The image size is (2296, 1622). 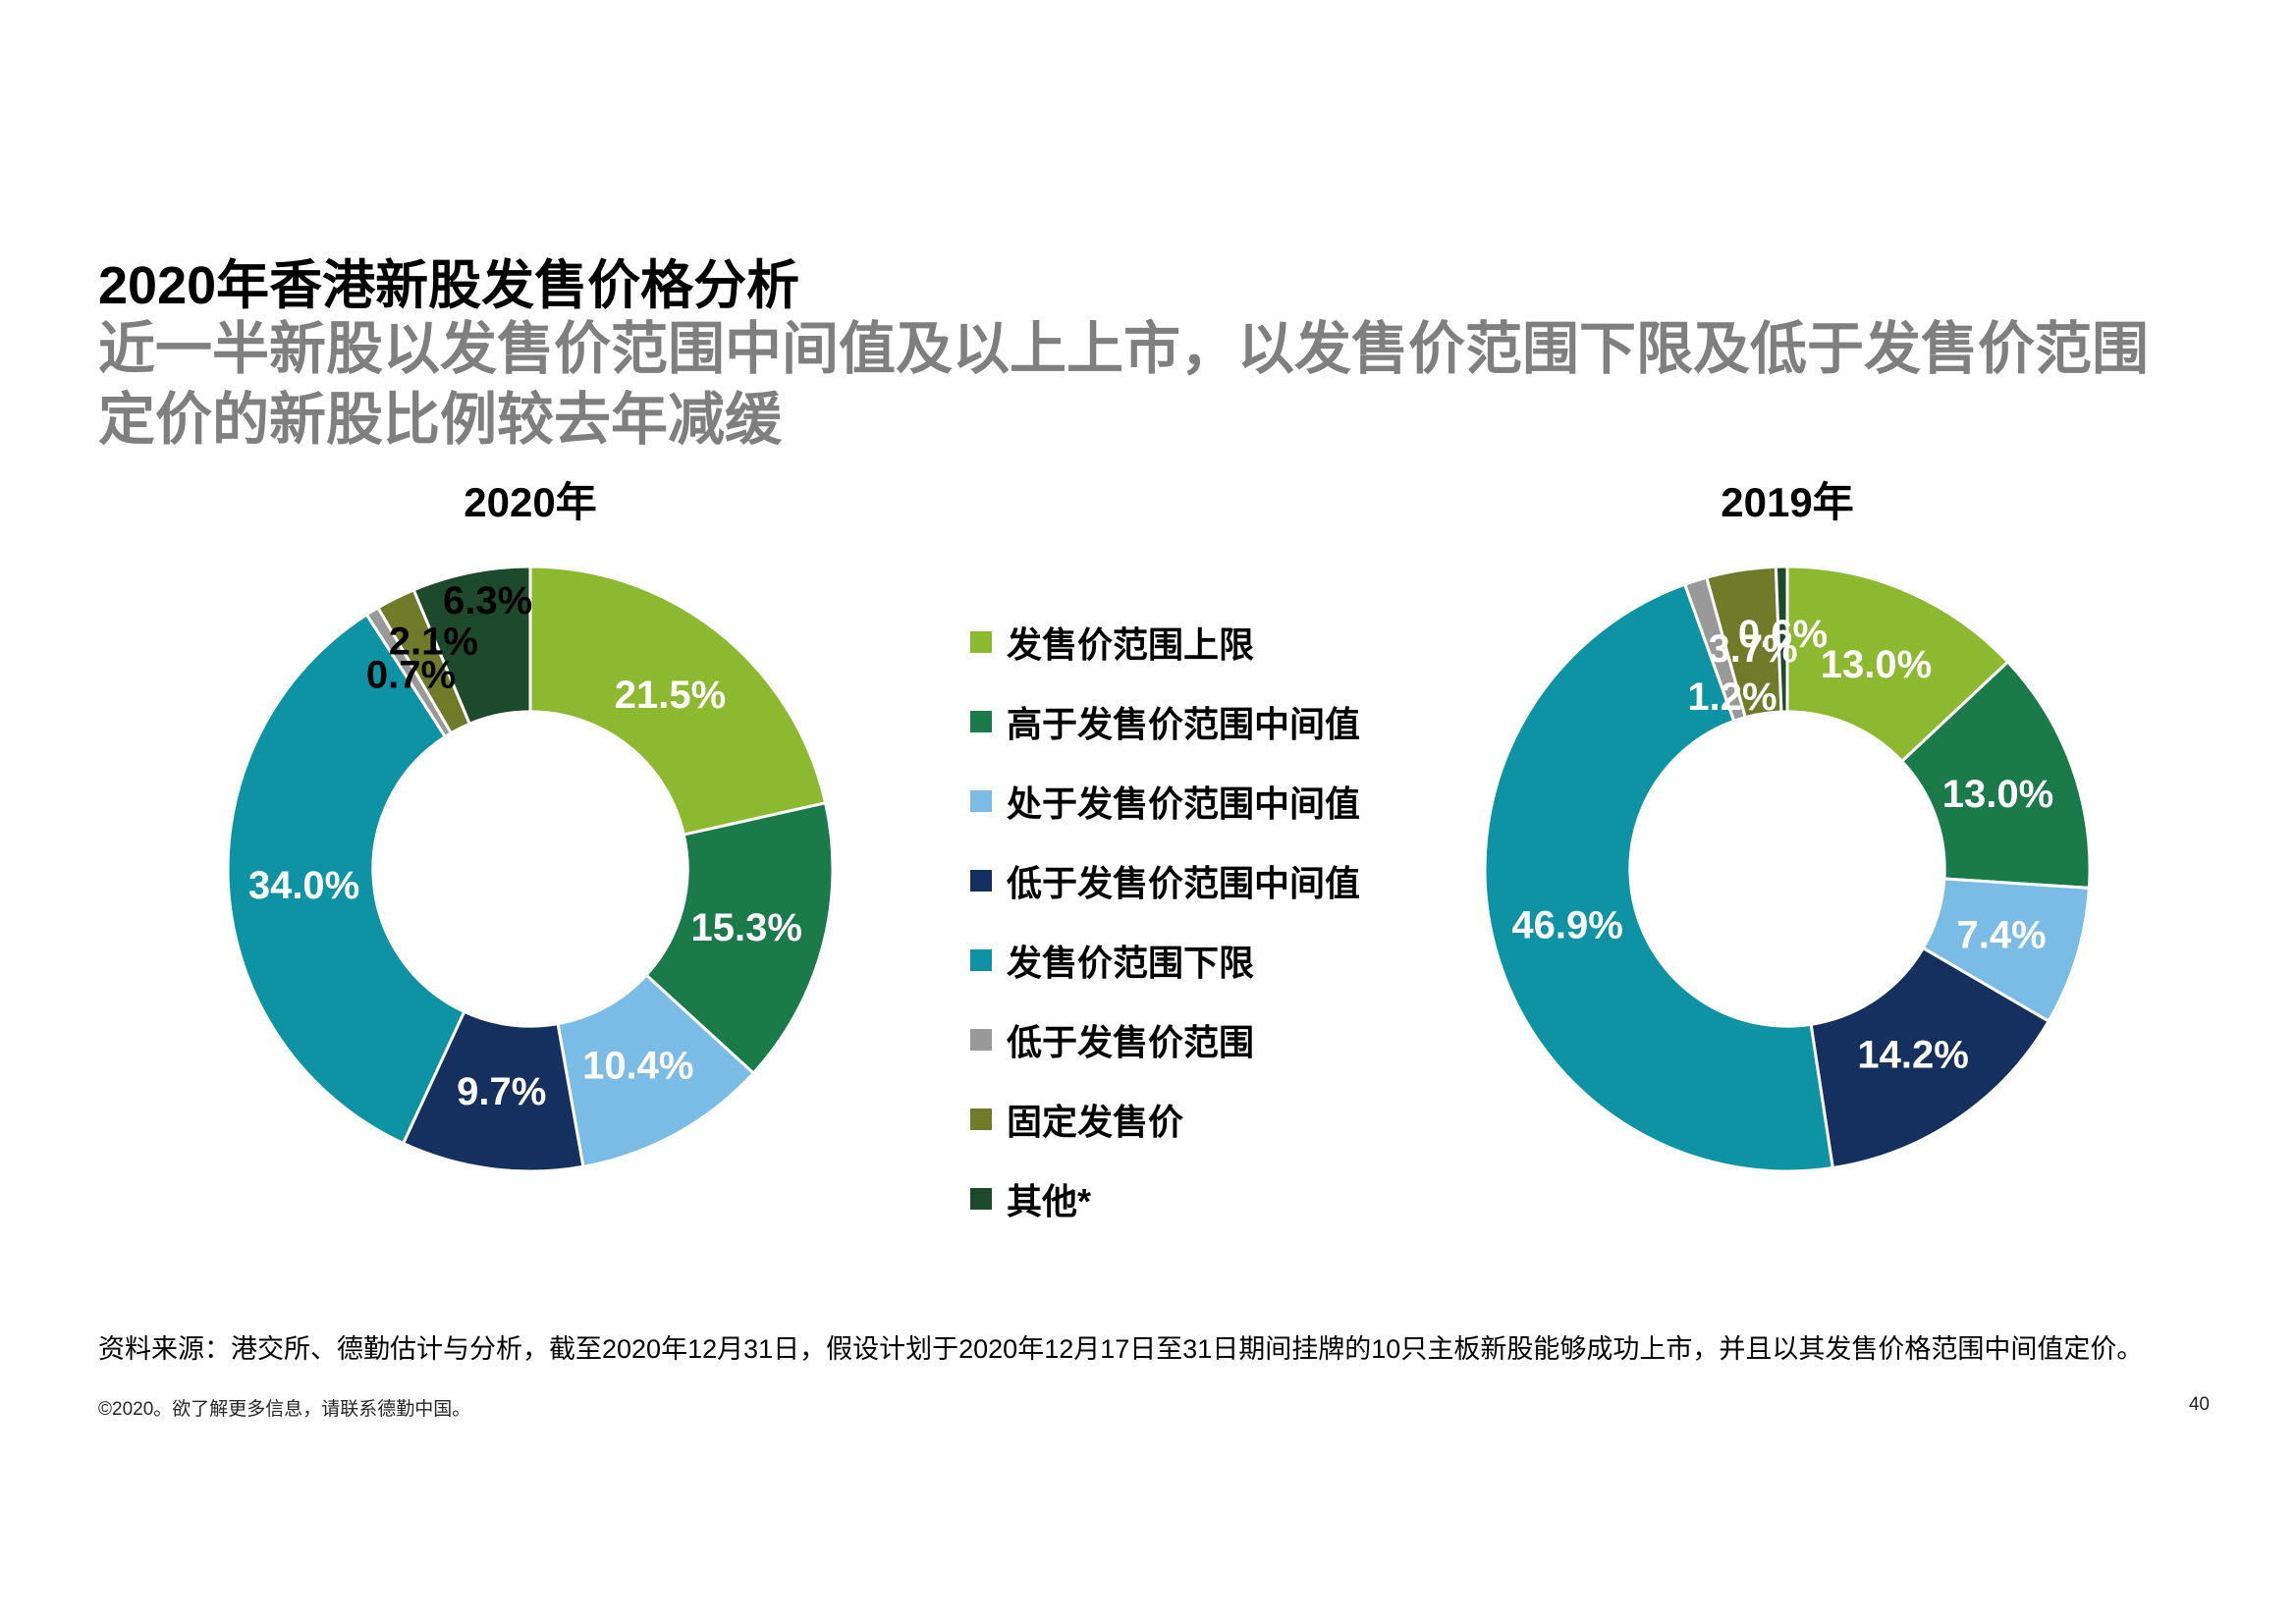 What do you see at coordinates (1184, 724) in the screenshot?
I see `legend-label: 高于发售价范围中间值` at bounding box center [1184, 724].